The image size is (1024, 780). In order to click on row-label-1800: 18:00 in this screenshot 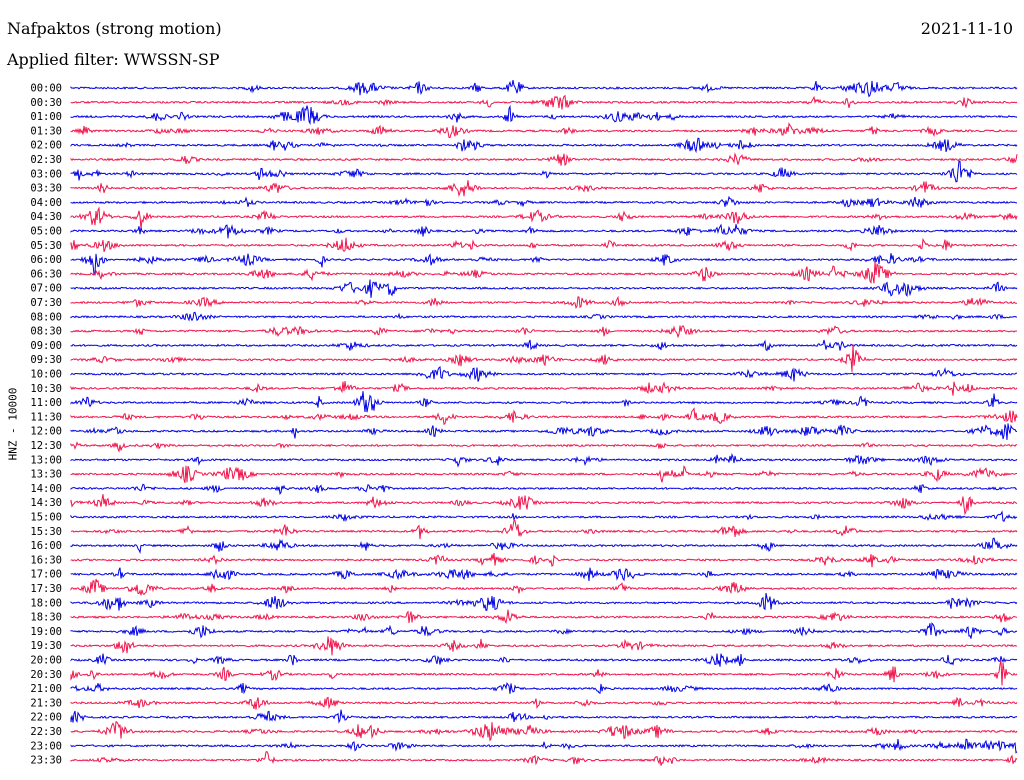, I will do `click(46, 603)`.